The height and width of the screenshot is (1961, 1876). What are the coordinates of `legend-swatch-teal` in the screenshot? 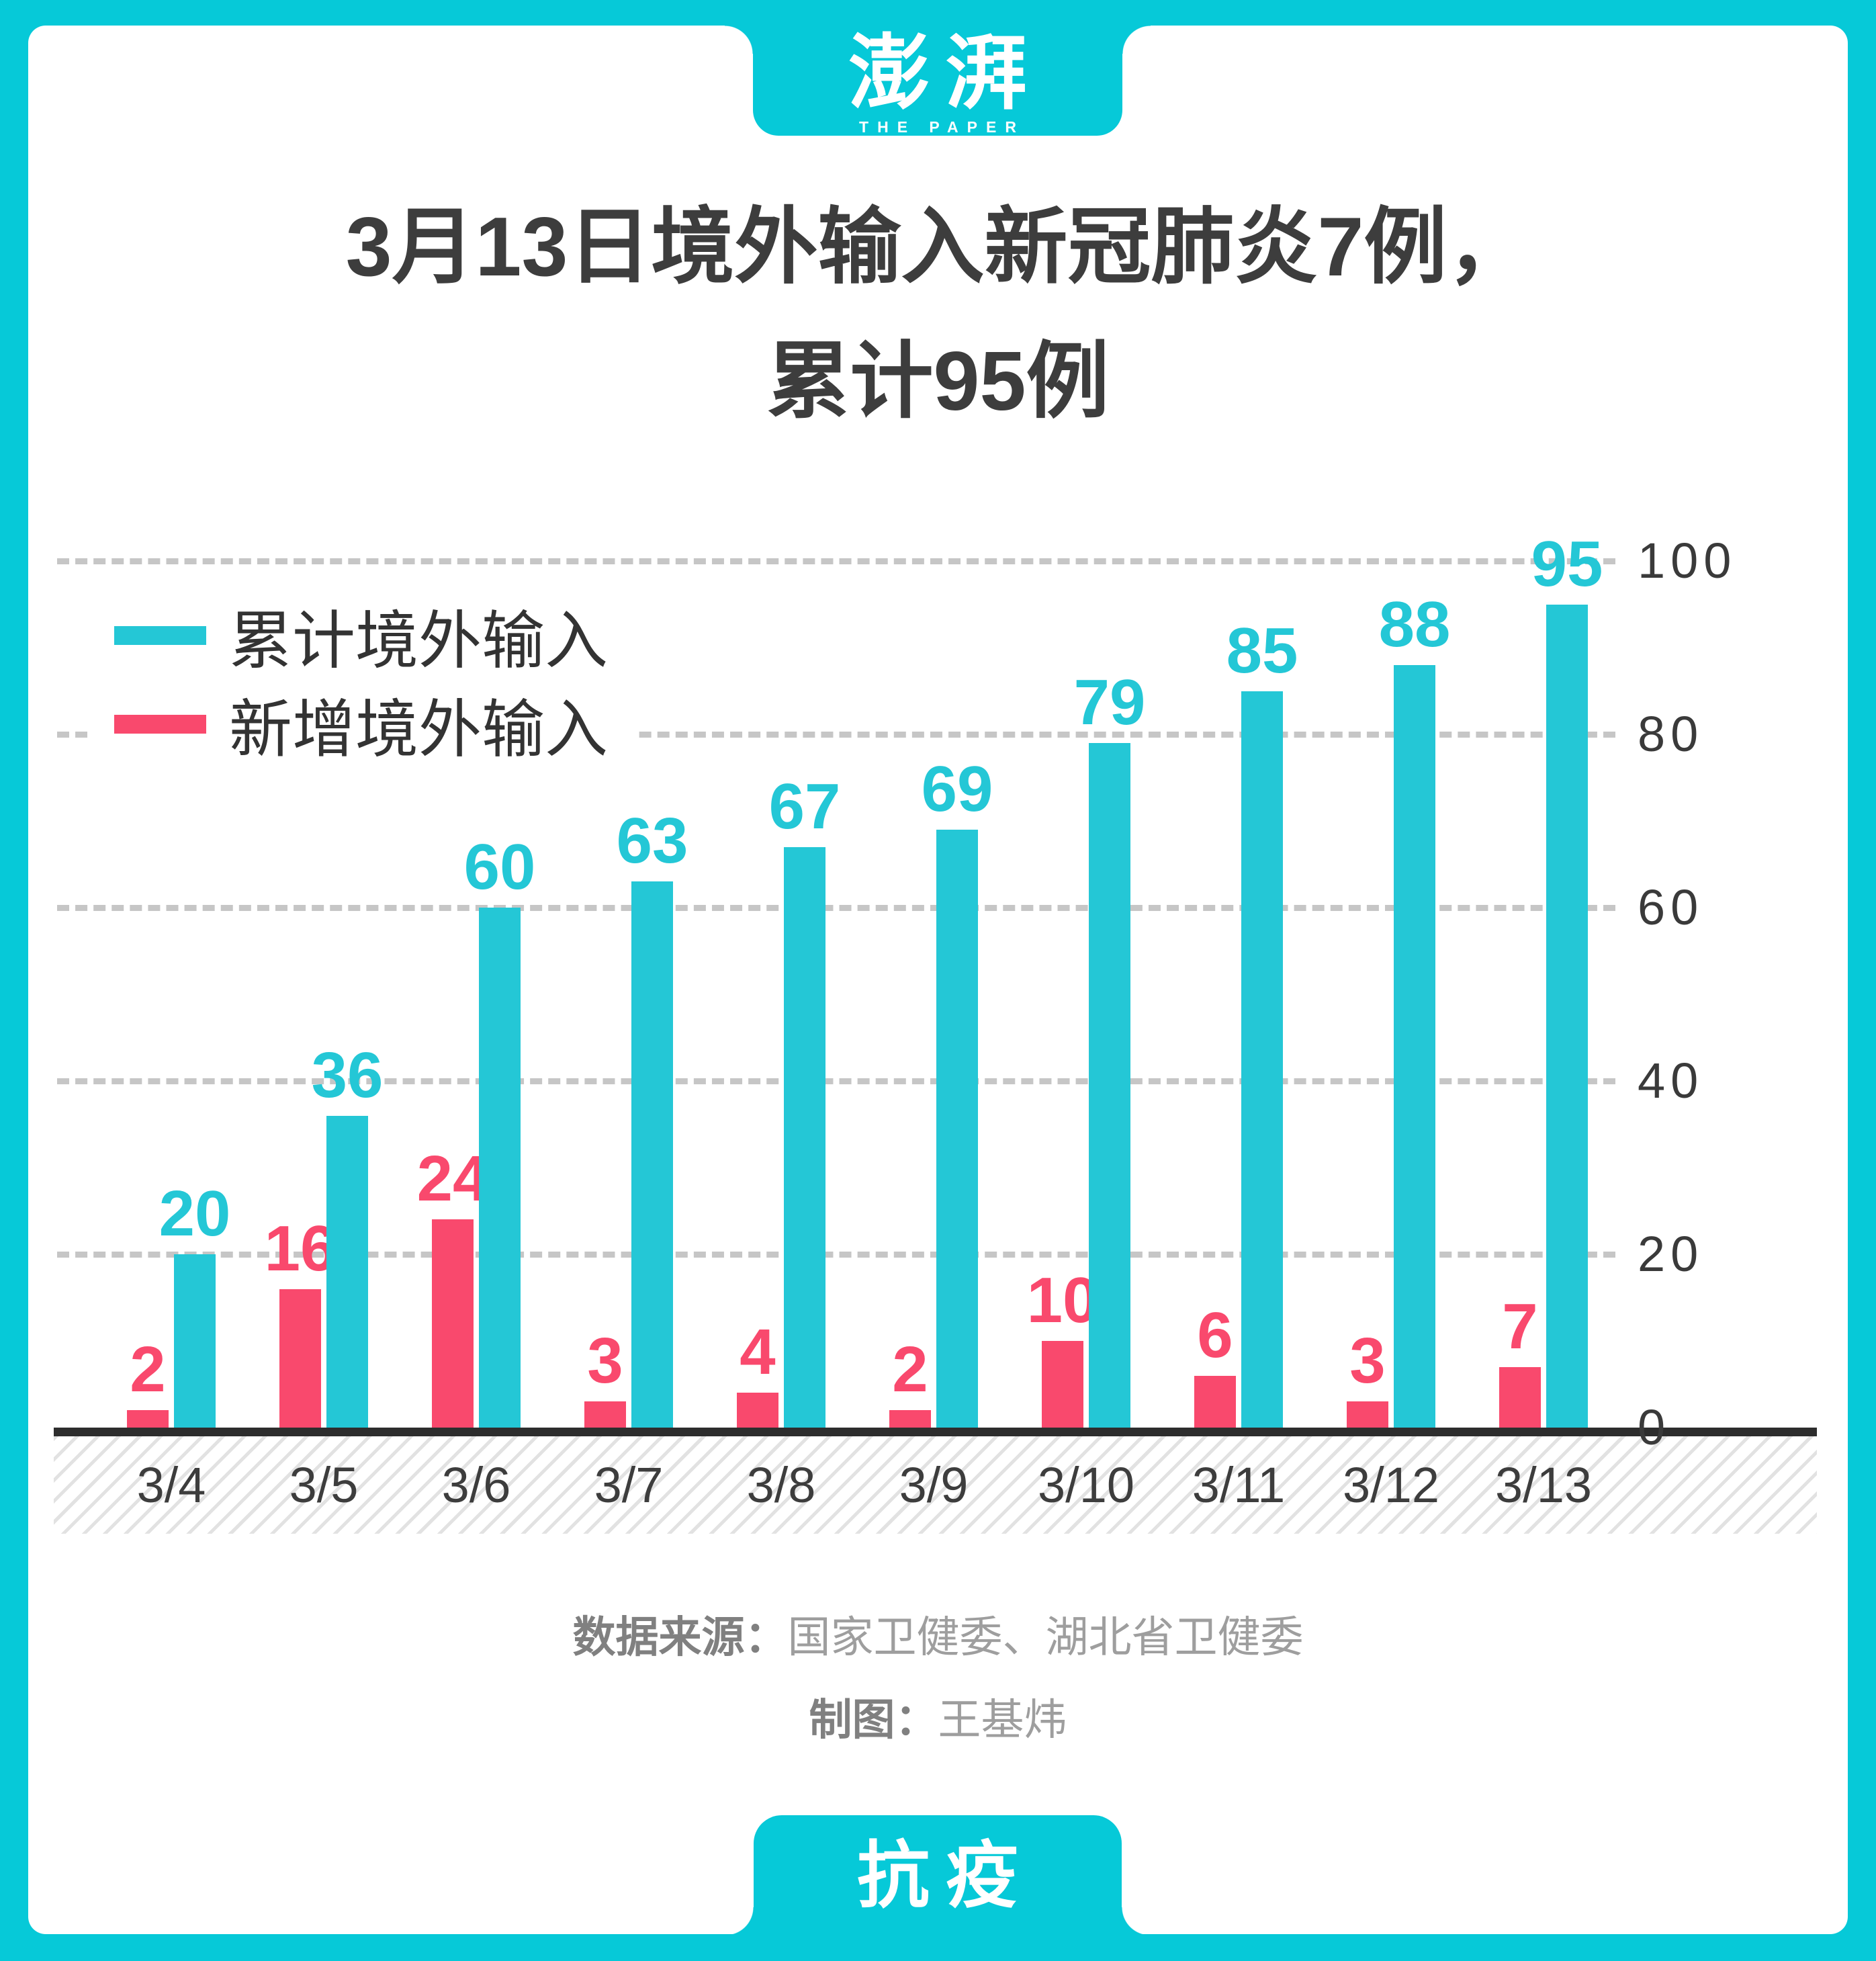 It's located at (160, 635).